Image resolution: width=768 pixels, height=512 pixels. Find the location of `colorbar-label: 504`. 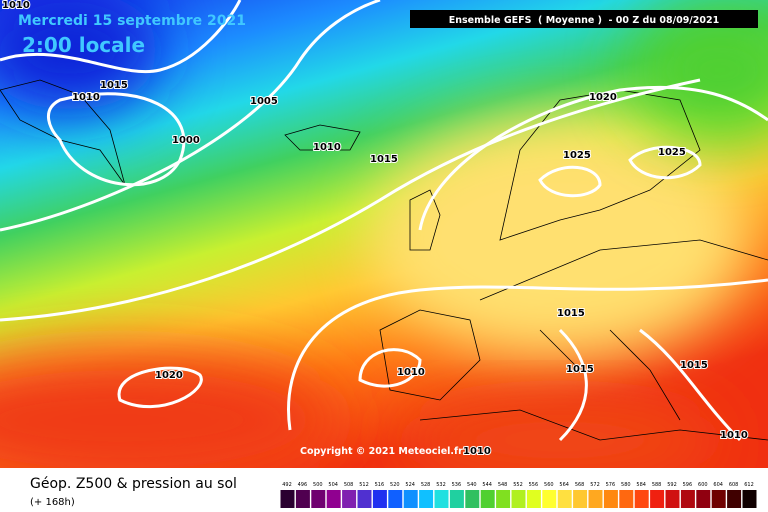

colorbar-label: 504 is located at coordinates (333, 485).